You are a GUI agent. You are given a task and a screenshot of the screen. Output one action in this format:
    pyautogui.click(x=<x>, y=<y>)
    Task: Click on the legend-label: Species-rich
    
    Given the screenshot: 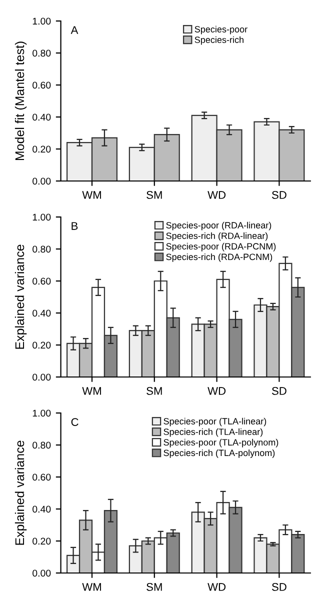 What is the action you would take?
    pyautogui.click(x=219, y=40)
    